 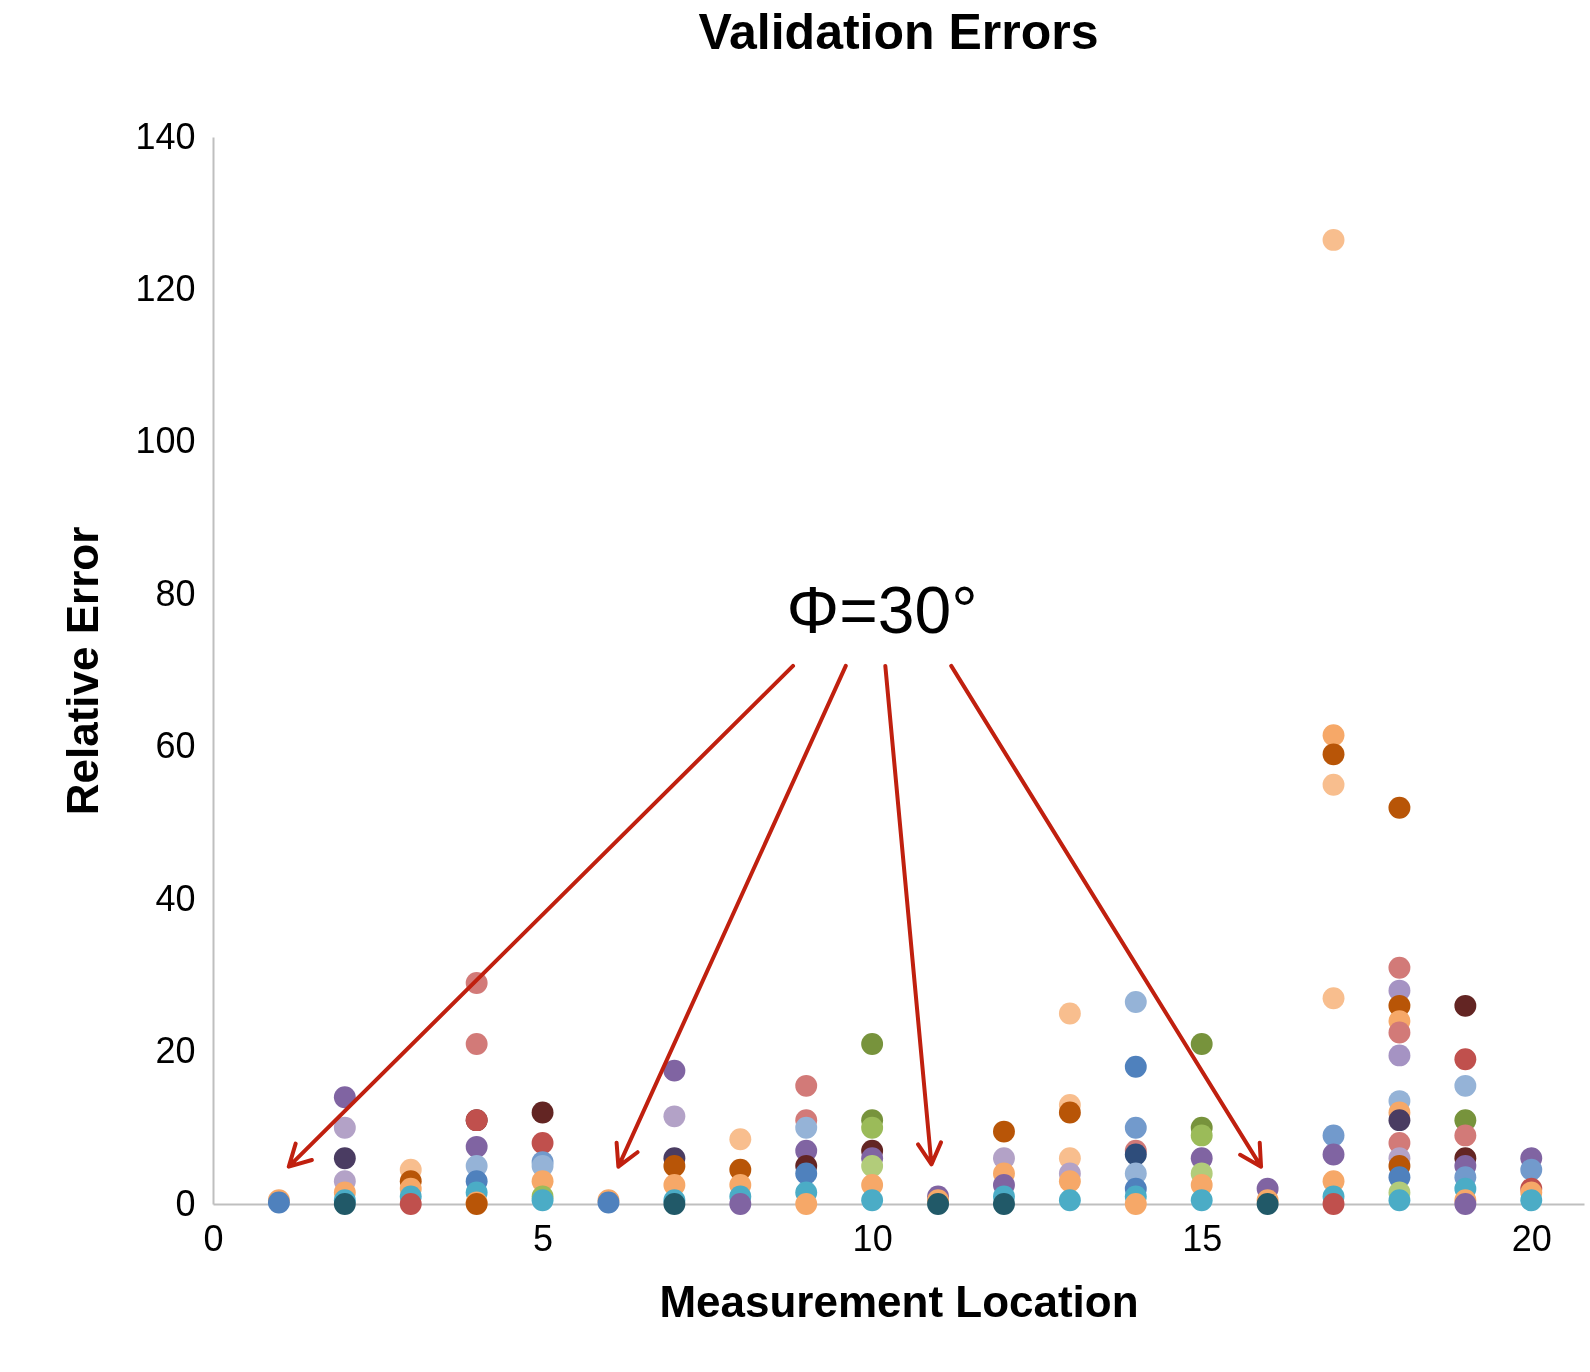 What do you see at coordinates (175, 1051) in the screenshot?
I see `y-tick-label: 20` at bounding box center [175, 1051].